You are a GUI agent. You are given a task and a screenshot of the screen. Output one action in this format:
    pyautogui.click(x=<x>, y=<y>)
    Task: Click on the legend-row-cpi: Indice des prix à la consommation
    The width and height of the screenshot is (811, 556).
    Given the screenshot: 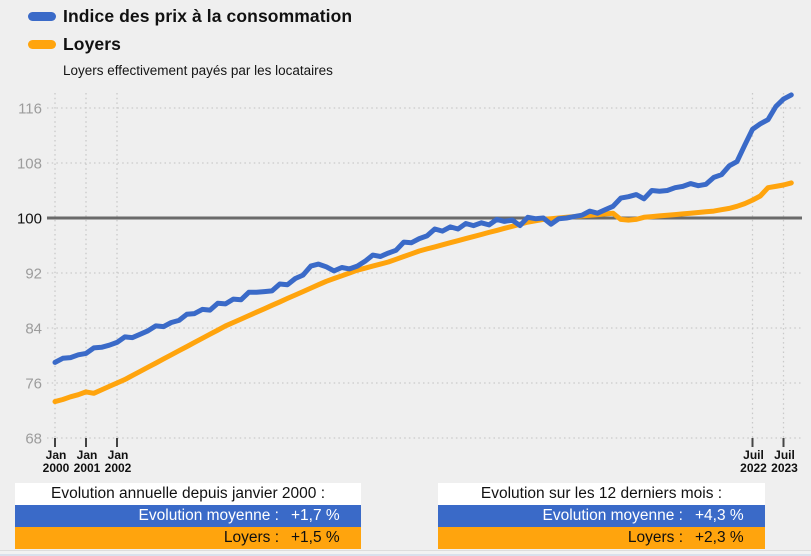 What is the action you would take?
    pyautogui.click(x=190, y=16)
    